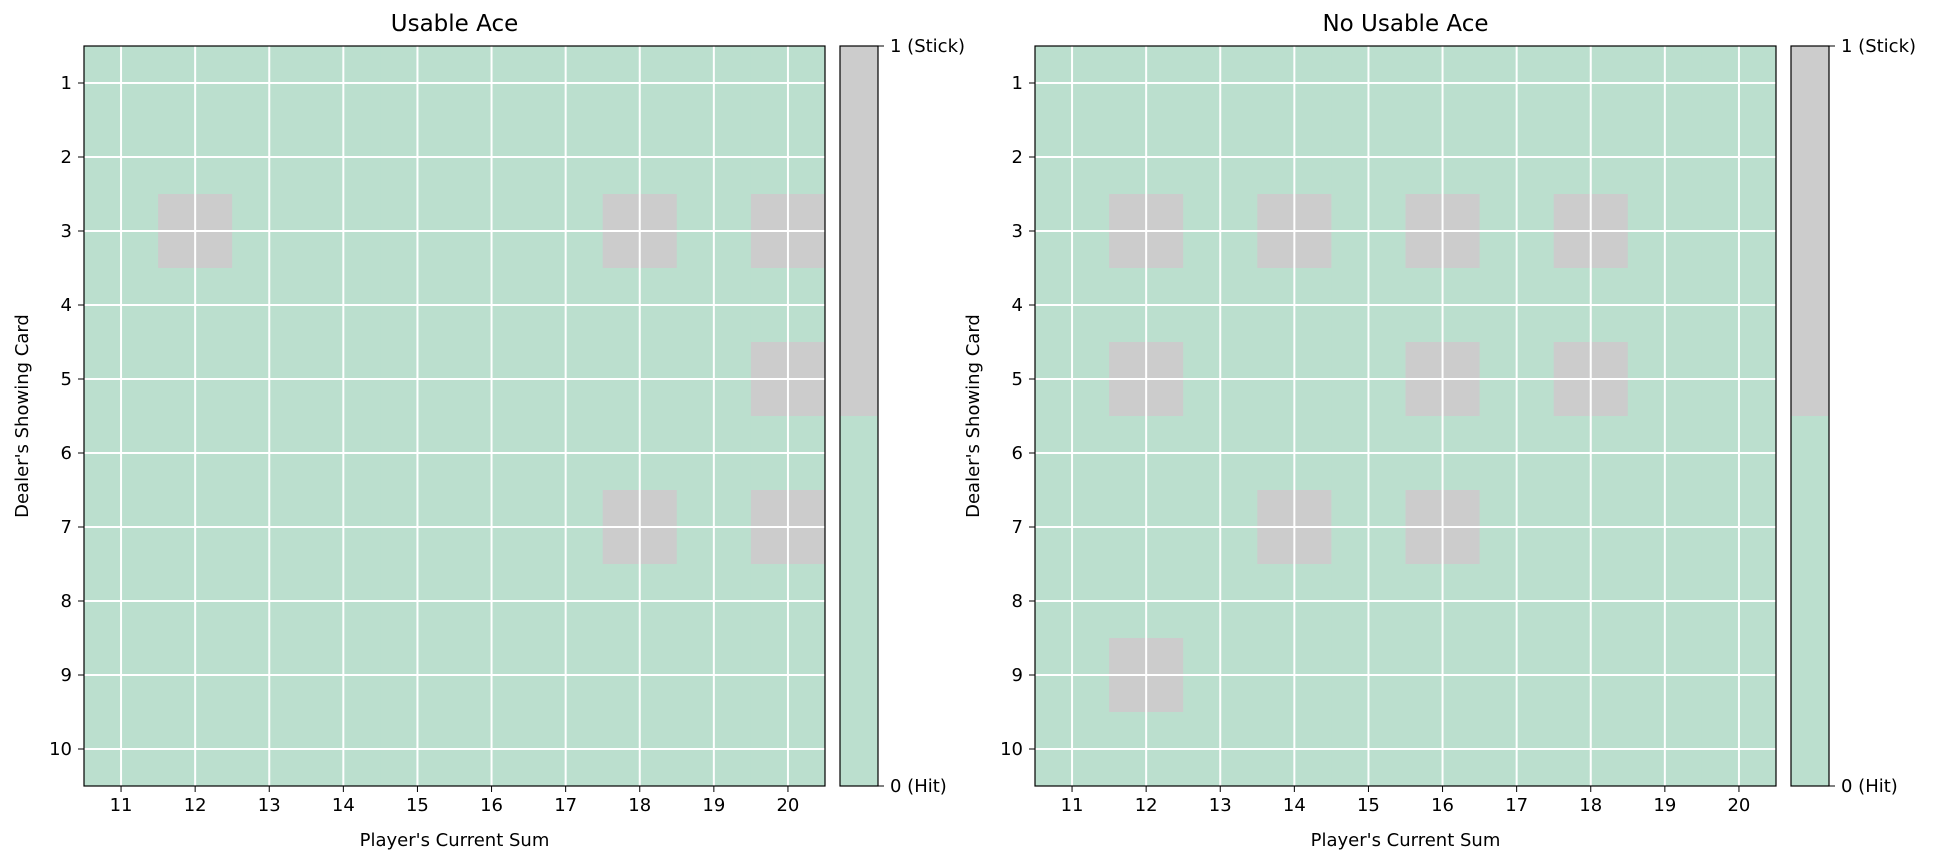 The width and height of the screenshot is (1934, 858). What do you see at coordinates (455, 24) in the screenshot?
I see `chart-title: Usable Ace` at bounding box center [455, 24].